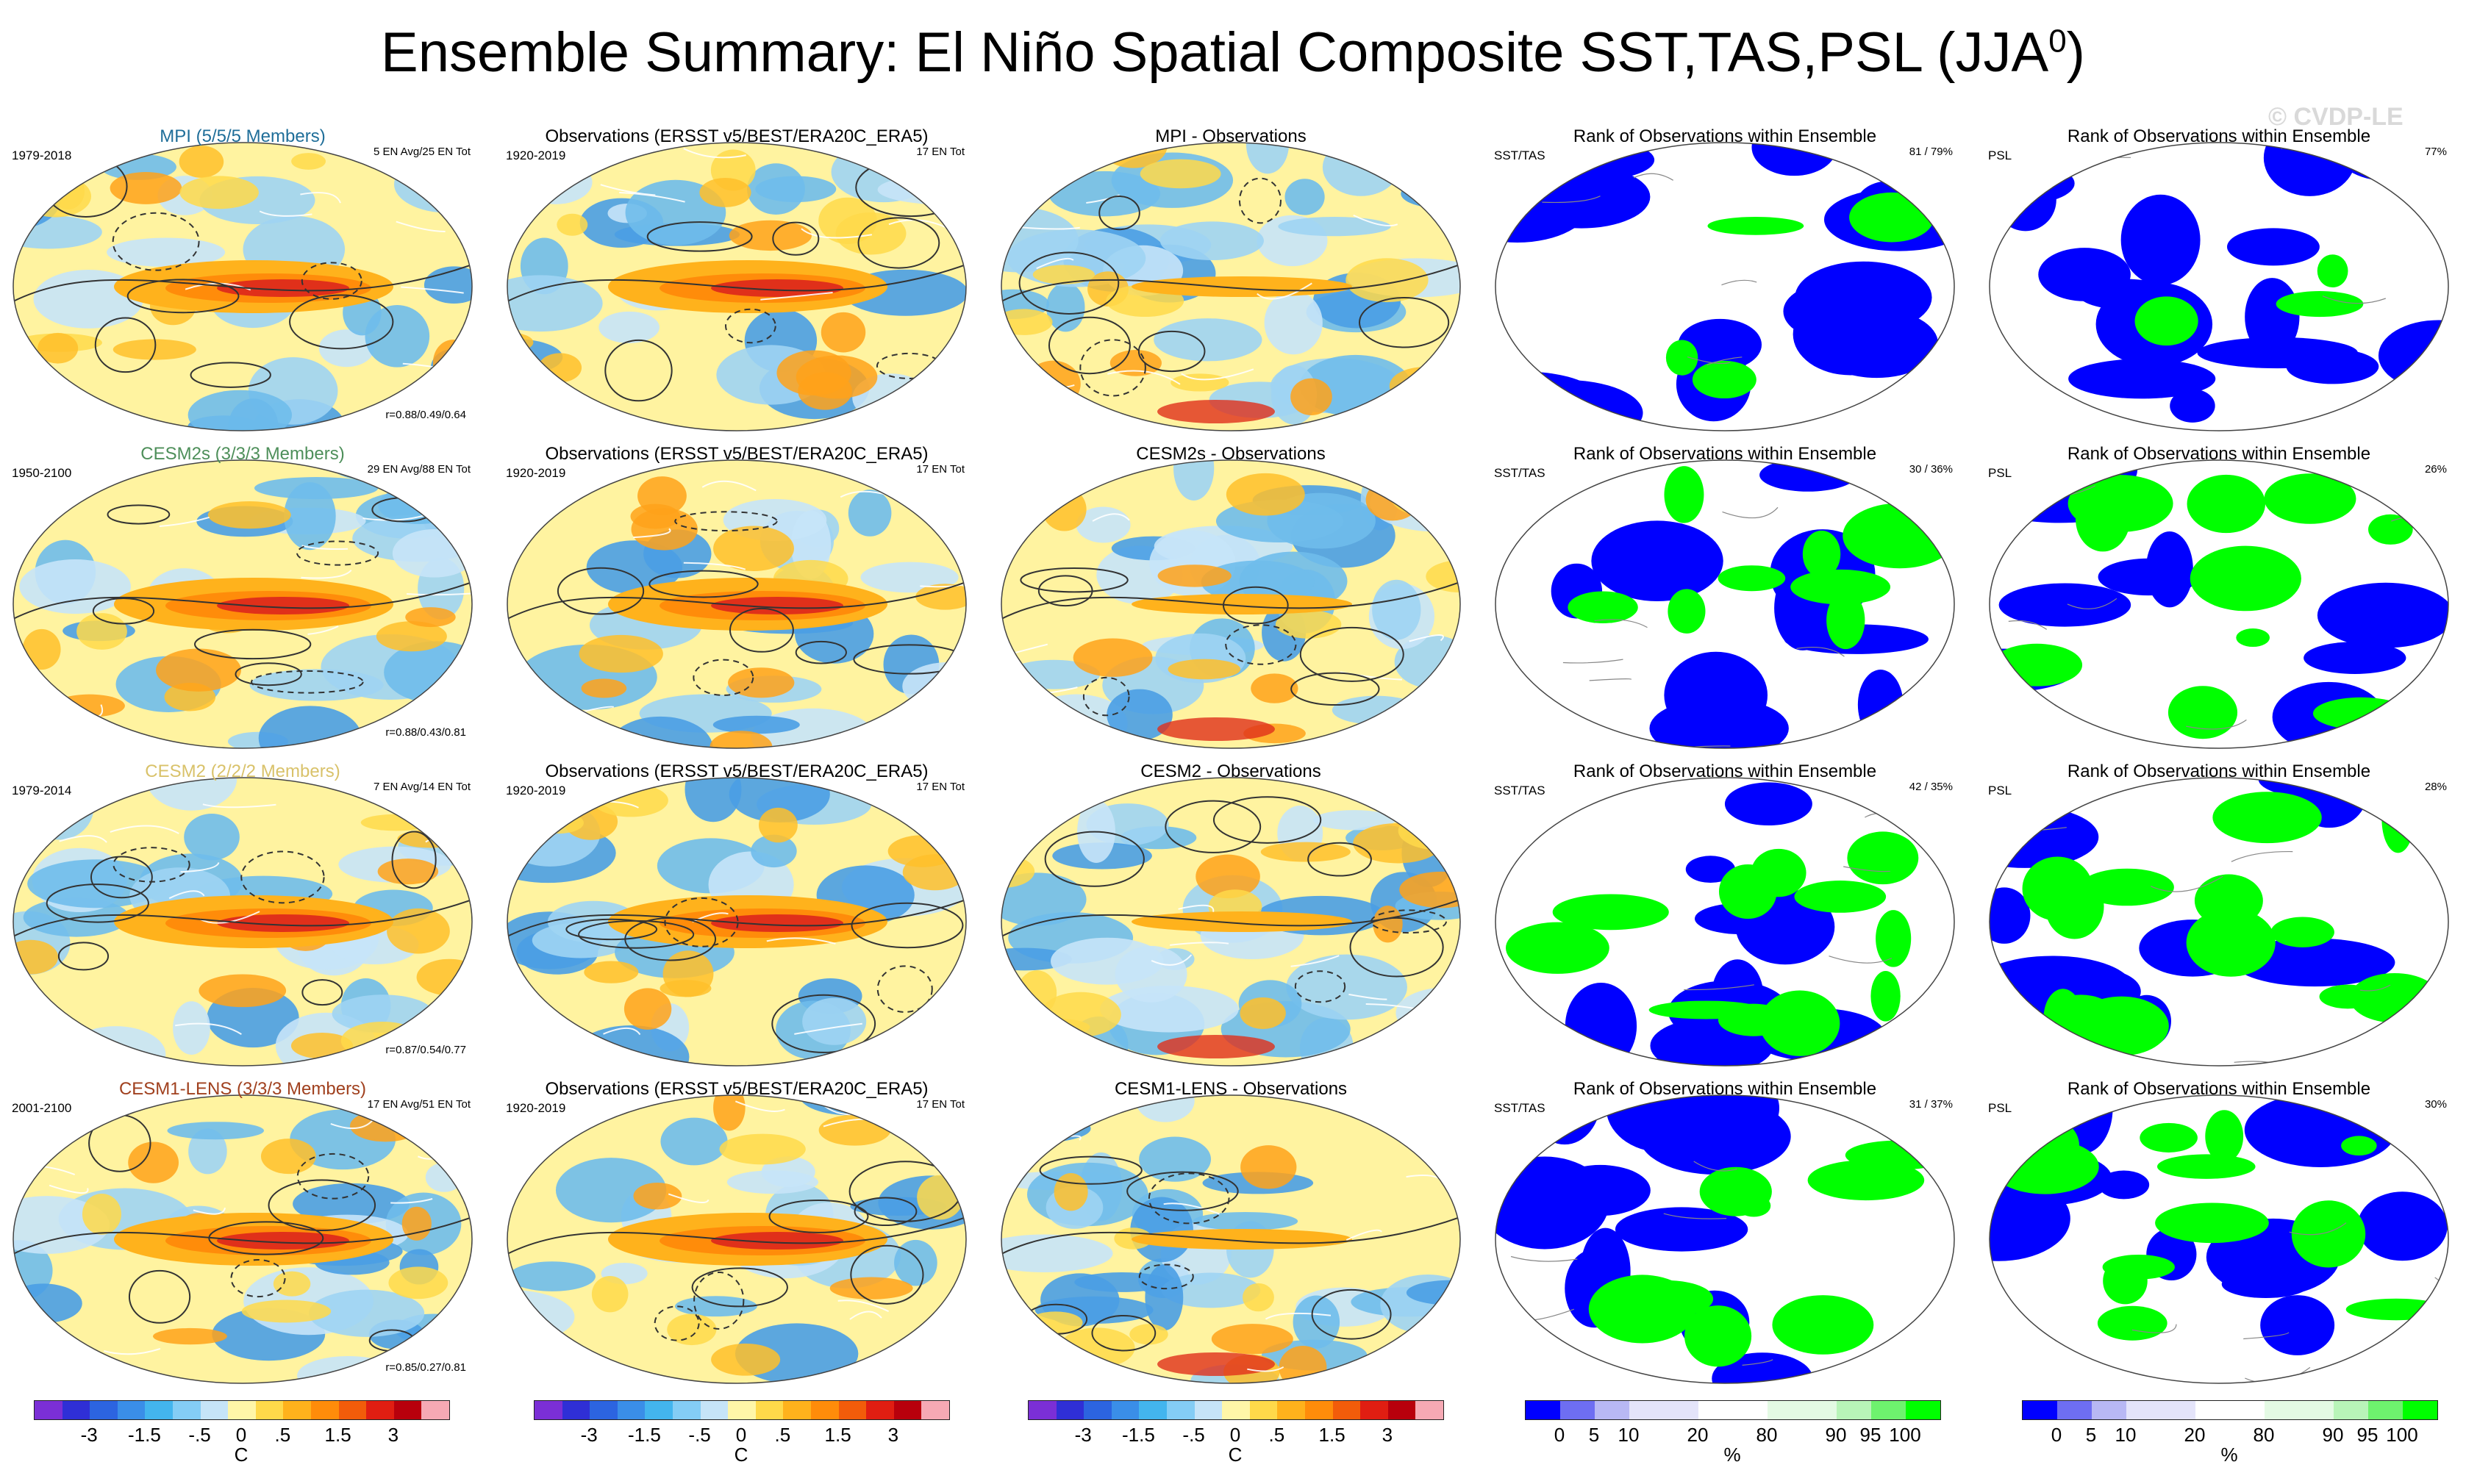 The image size is (2466, 1484). Describe the element at coordinates (2436, 787) in the screenshot. I see `panel-count: 28%` at that location.